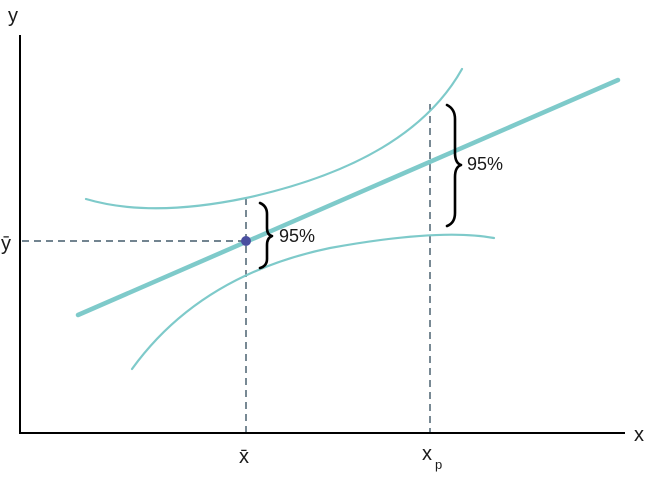  What do you see at coordinates (485, 164) in the screenshot?
I see `interval-label-at-xp: 95%` at bounding box center [485, 164].